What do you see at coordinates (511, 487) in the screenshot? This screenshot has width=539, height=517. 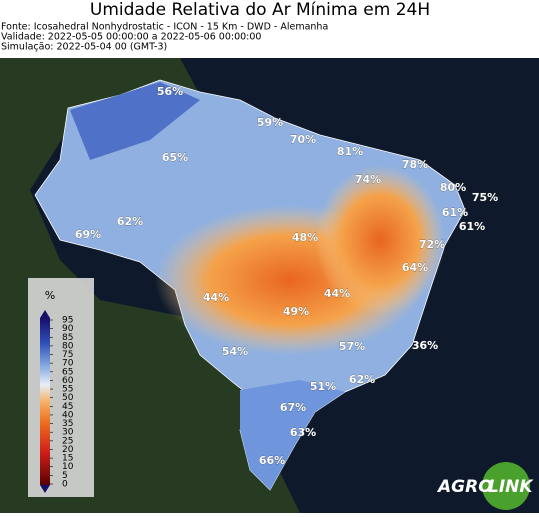 I see `logo-right: LINK` at bounding box center [511, 487].